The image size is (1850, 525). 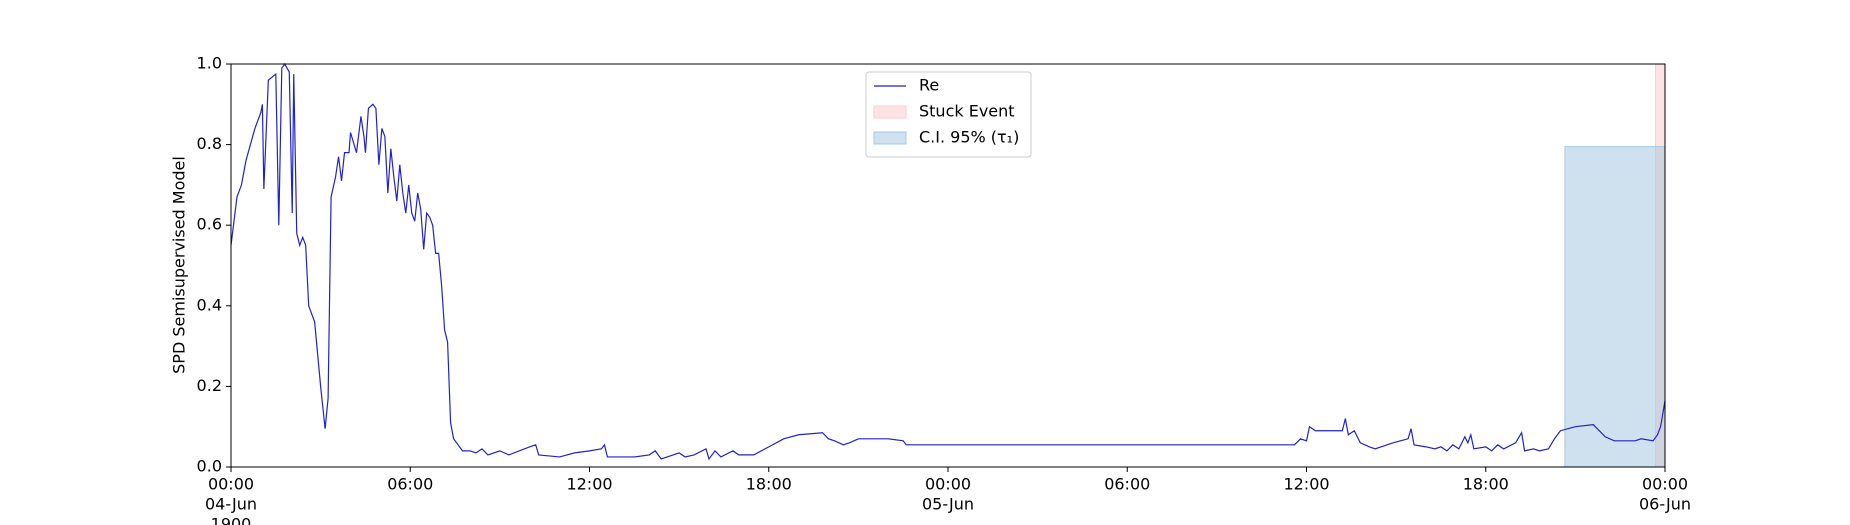 What do you see at coordinates (231, 504) in the screenshot?
I see `x-tick-label: 04-Jun` at bounding box center [231, 504].